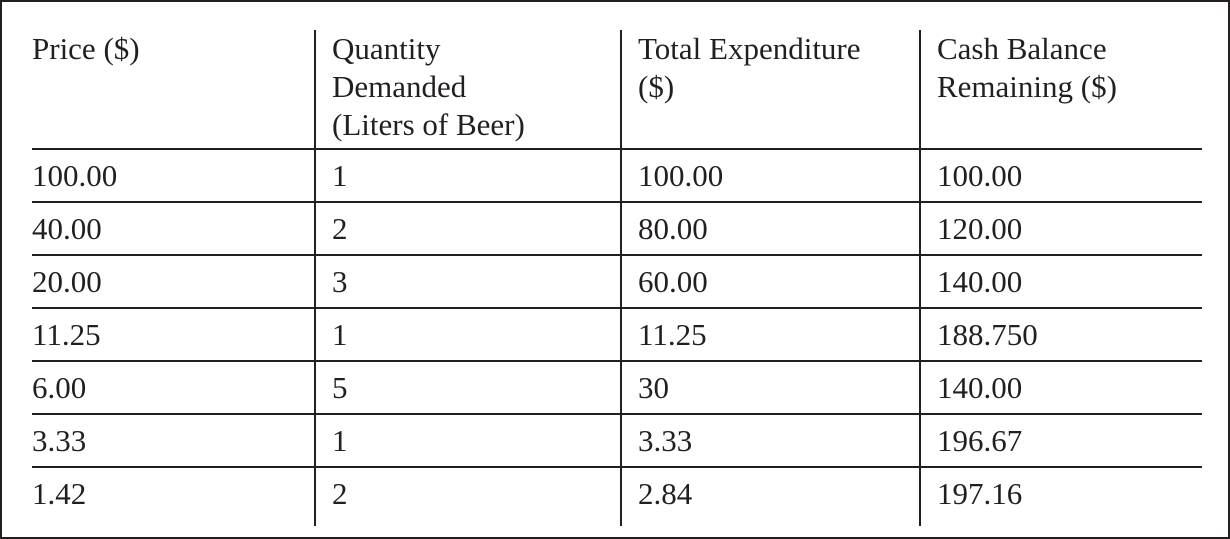 Image resolution: width=1230 pixels, height=539 pixels. I want to click on cell-expenditure: 3.33, so click(770, 441).